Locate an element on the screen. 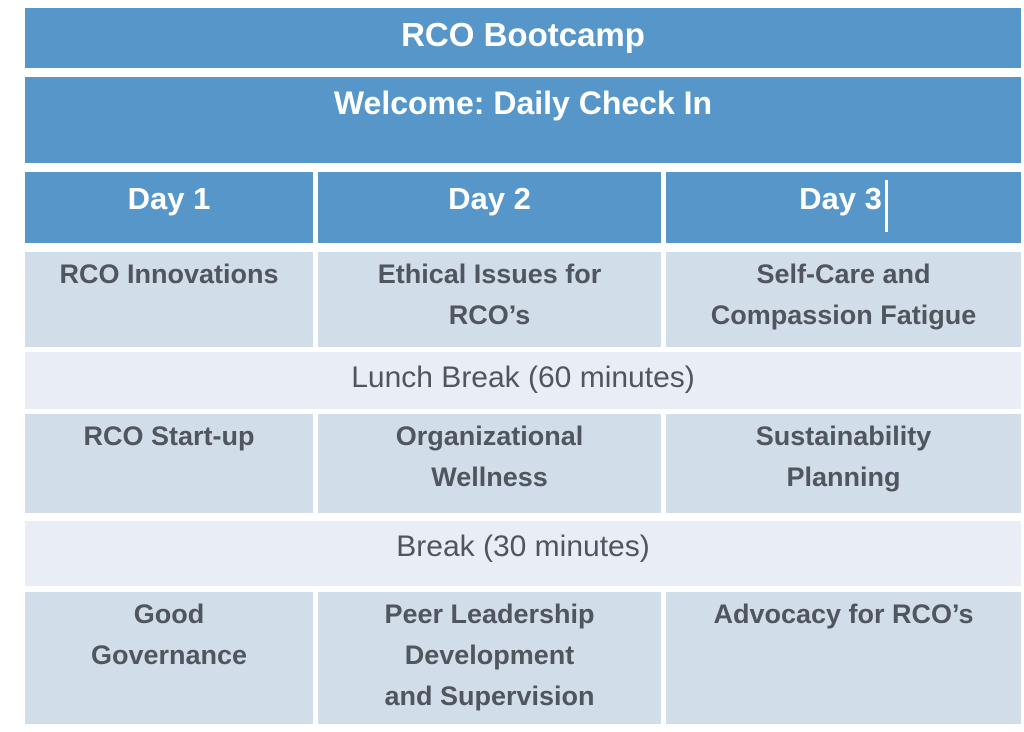 The image size is (1024, 732). welcome-banner: Welcome: Daily Check In is located at coordinates (523, 120).